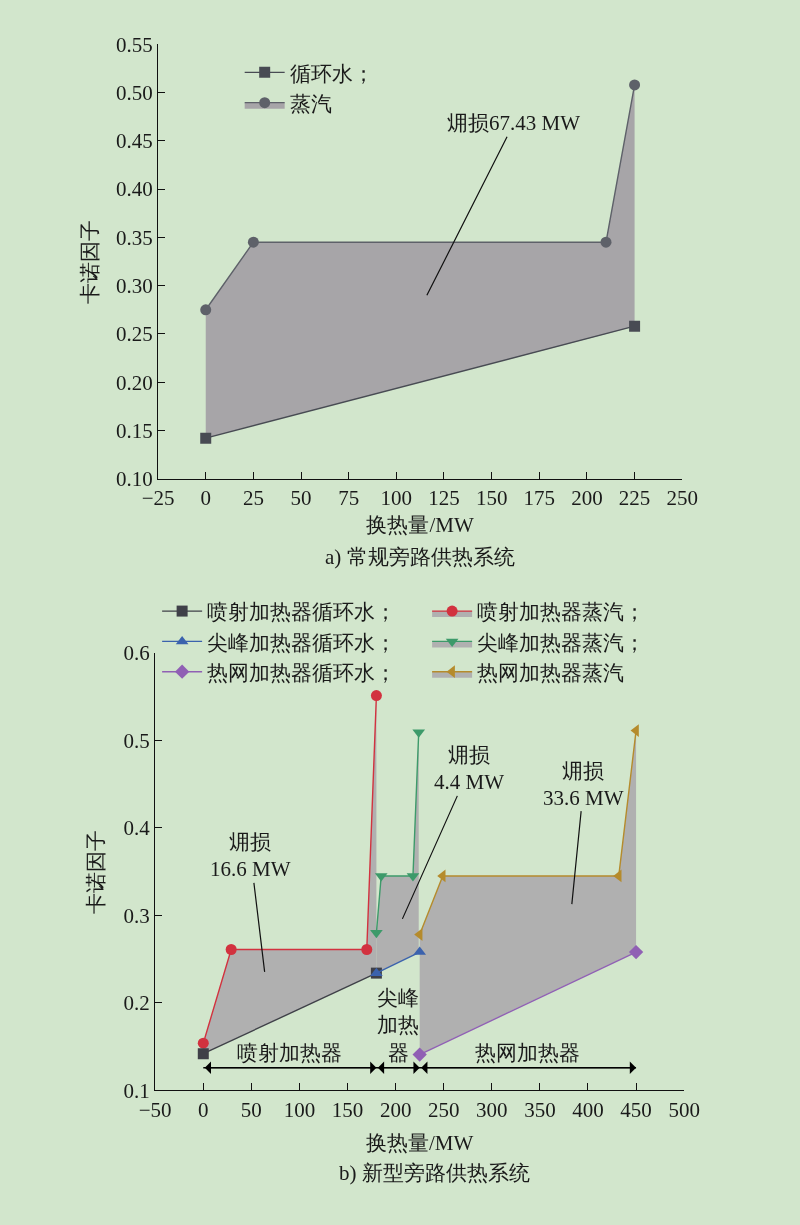 This screenshot has width=800, height=1225. Describe the element at coordinates (540, 1109) in the screenshot. I see `x-tick-label: 350` at that location.